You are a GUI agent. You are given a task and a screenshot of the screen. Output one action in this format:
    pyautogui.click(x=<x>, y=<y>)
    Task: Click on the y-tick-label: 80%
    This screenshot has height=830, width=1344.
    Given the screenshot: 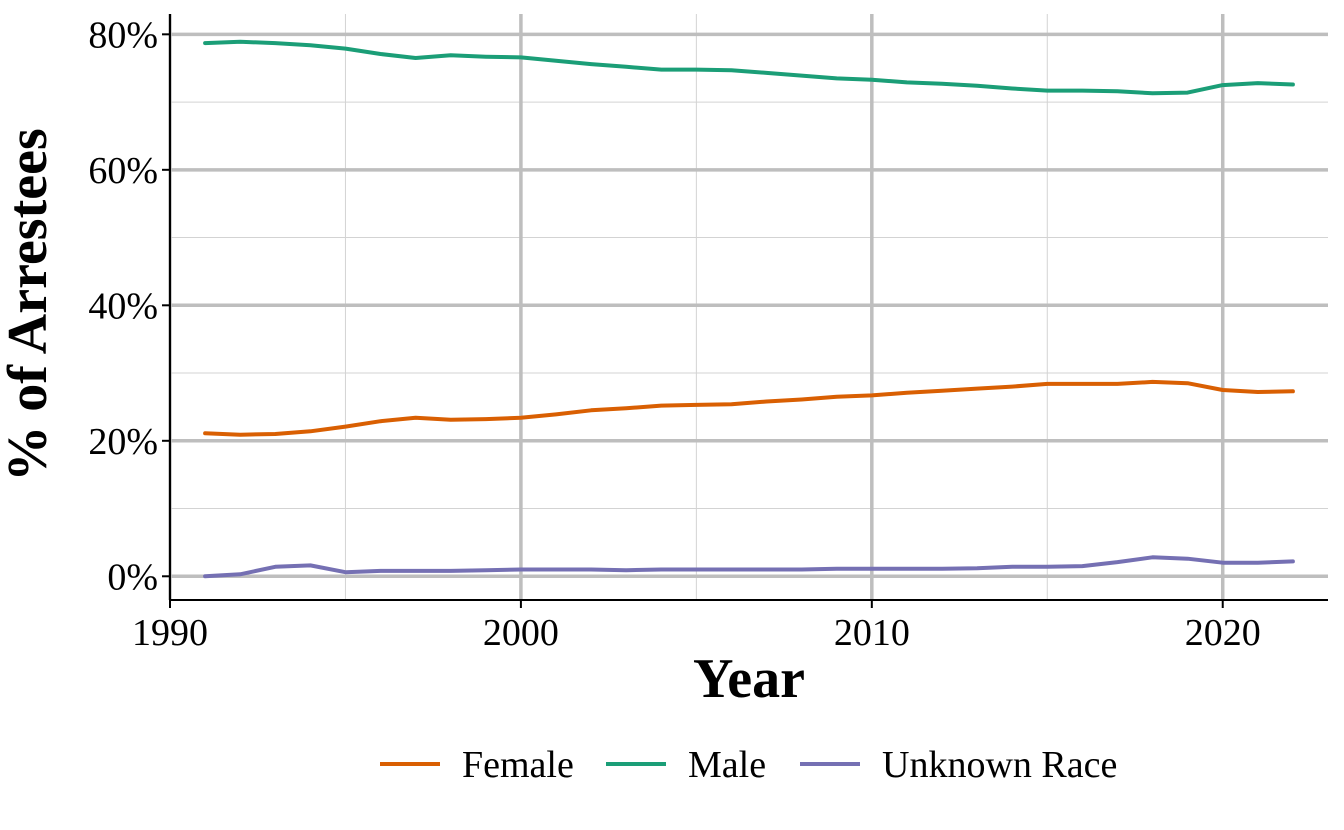 What is the action you would take?
    pyautogui.click(x=123, y=35)
    